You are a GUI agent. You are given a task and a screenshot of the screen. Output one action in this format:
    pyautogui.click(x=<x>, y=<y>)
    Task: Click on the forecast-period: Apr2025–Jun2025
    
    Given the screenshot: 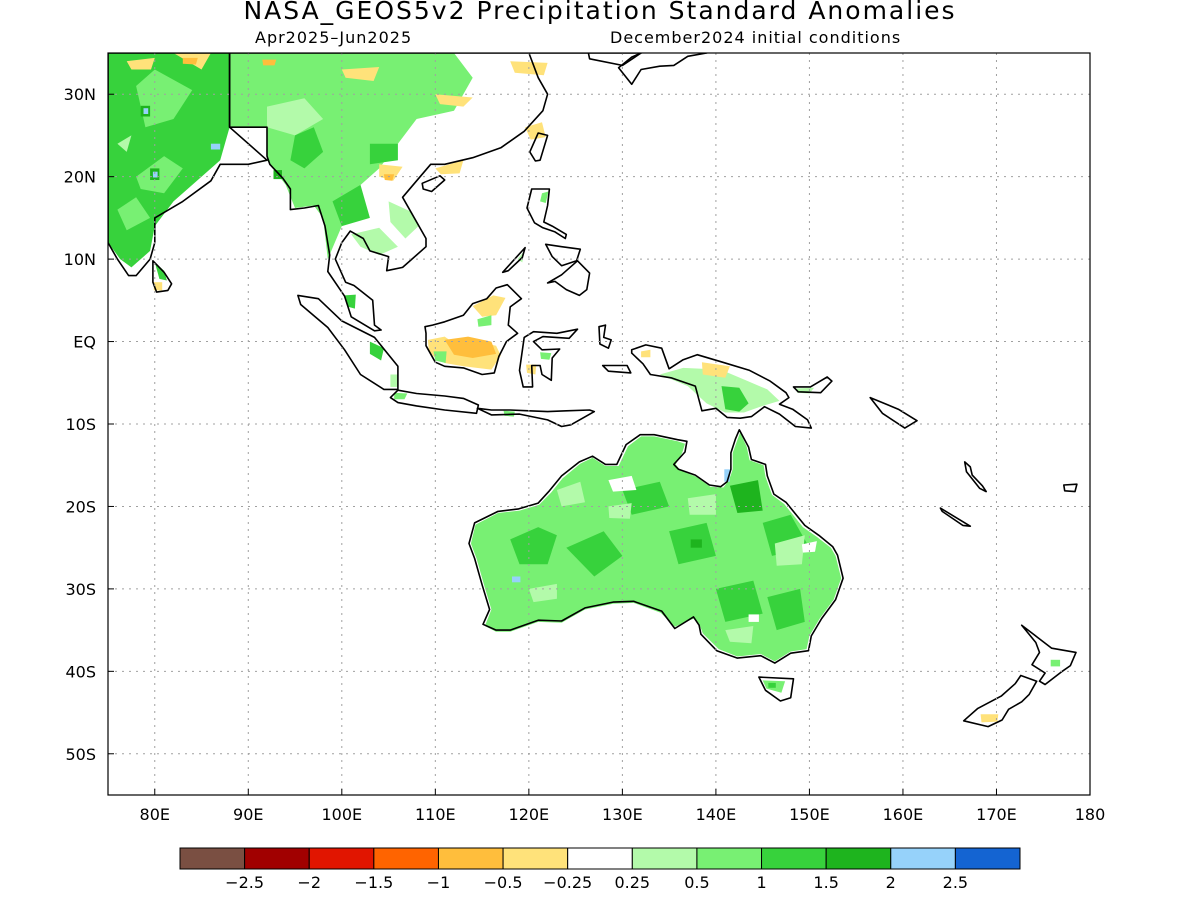 What is the action you would take?
    pyautogui.click(x=334, y=37)
    